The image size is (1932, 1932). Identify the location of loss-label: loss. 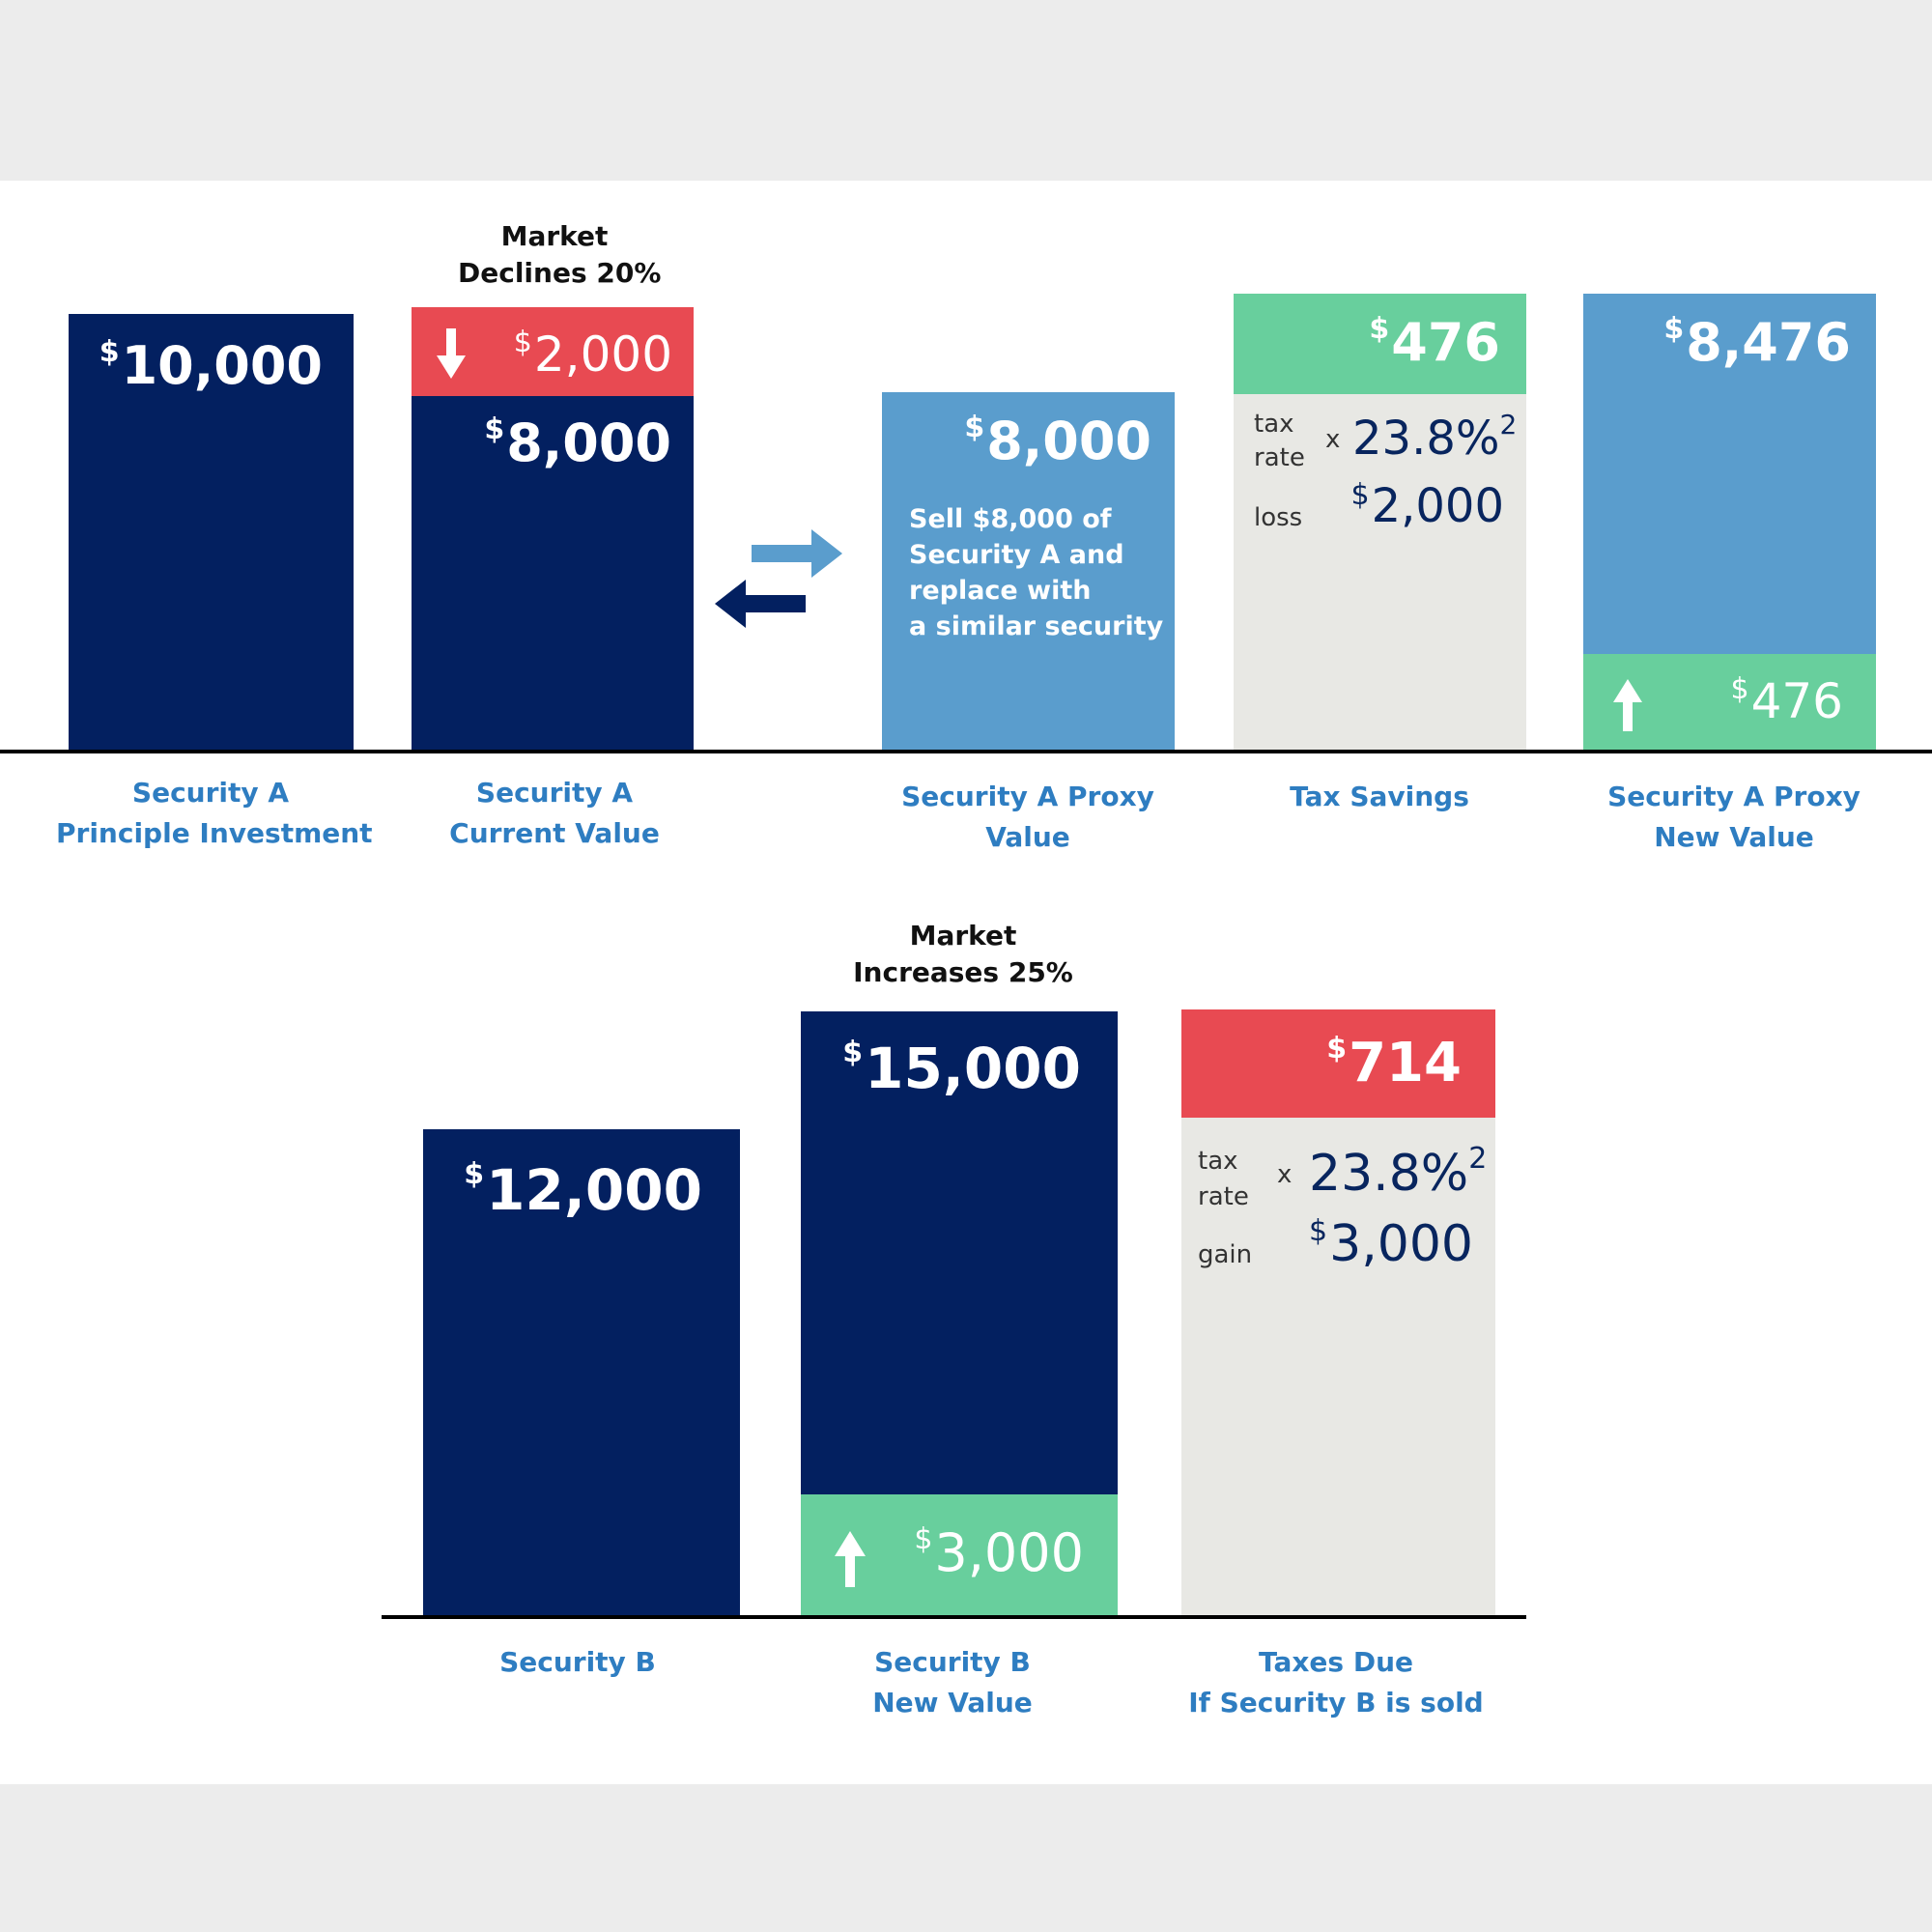
(1278, 517).